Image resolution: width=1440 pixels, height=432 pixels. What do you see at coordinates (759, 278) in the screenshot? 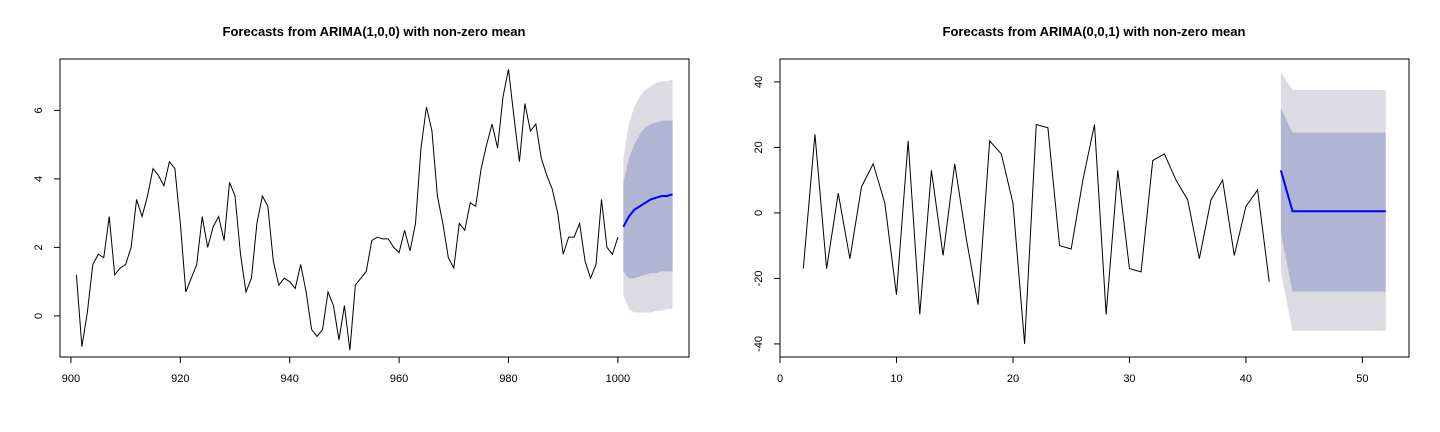
I see `y-tick-label: -20` at bounding box center [759, 278].